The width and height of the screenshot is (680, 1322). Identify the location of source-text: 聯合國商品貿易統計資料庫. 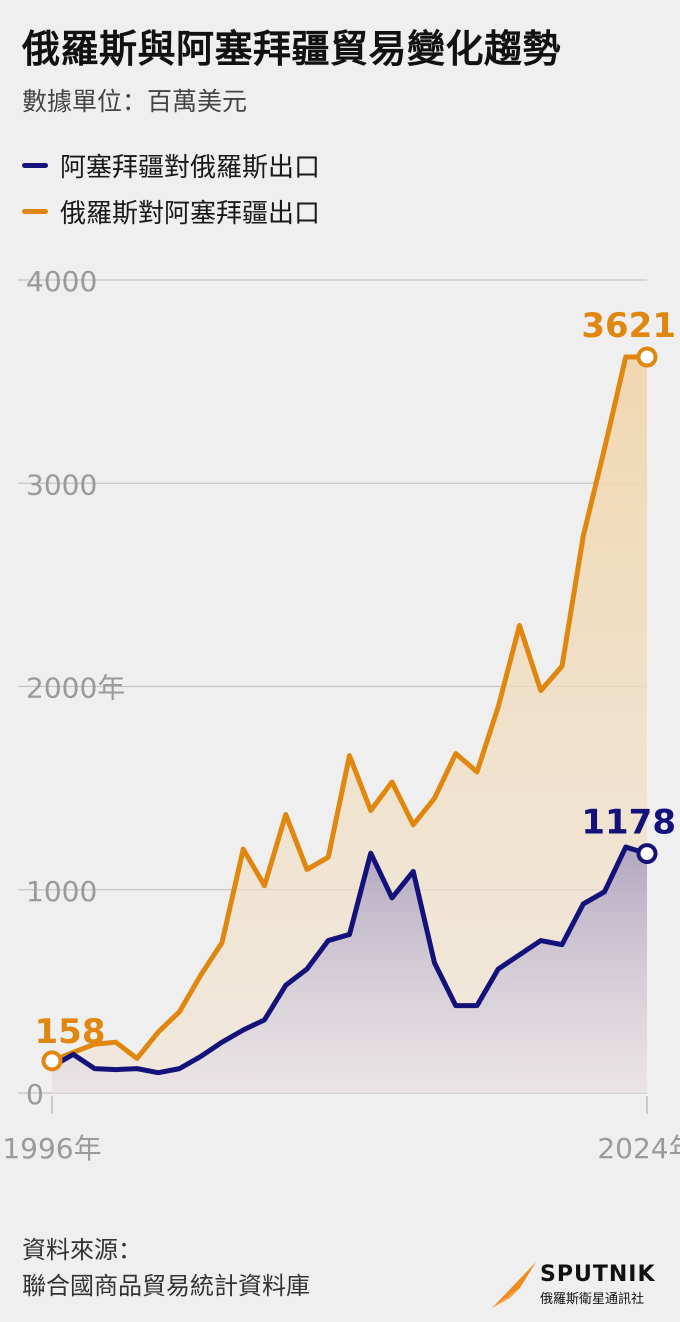
(166, 1286).